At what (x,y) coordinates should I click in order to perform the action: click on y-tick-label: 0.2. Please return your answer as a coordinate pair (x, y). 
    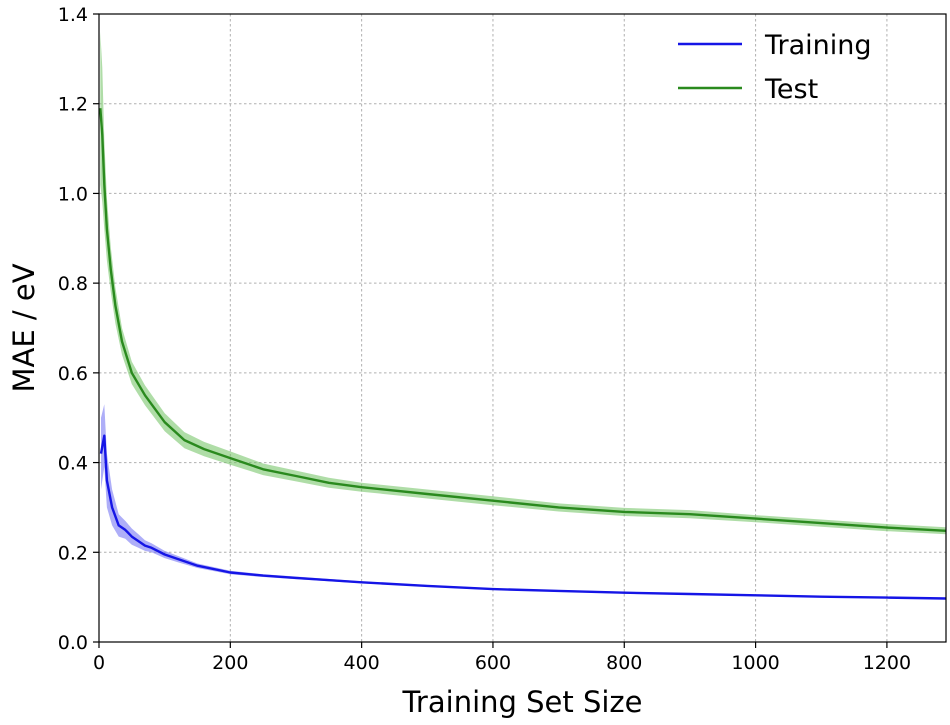
    Looking at the image, I should click on (73, 553).